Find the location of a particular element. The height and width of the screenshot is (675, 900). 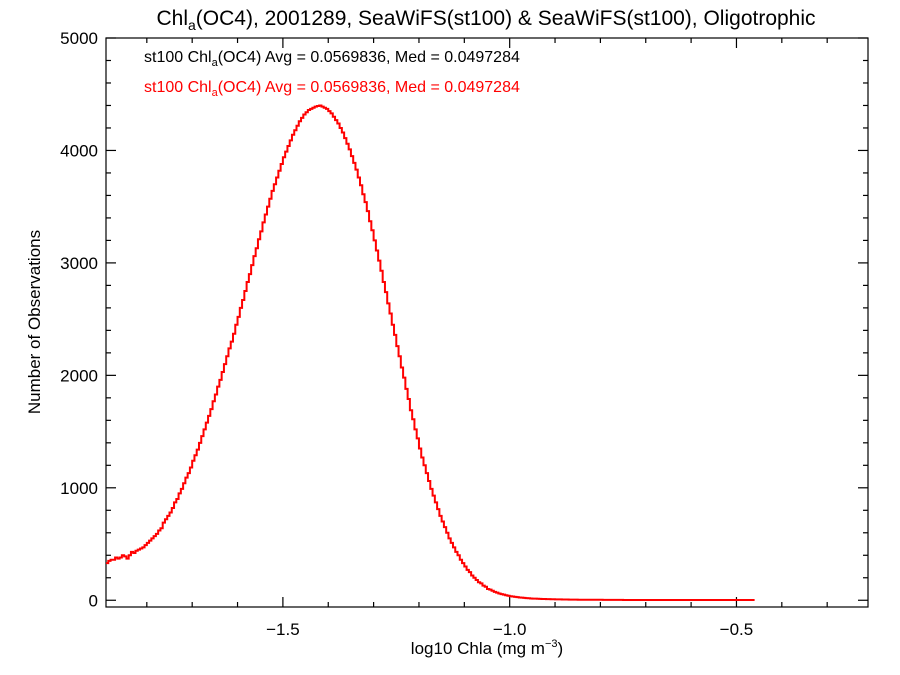

x-tick-label: −0.5 is located at coordinates (737, 629).